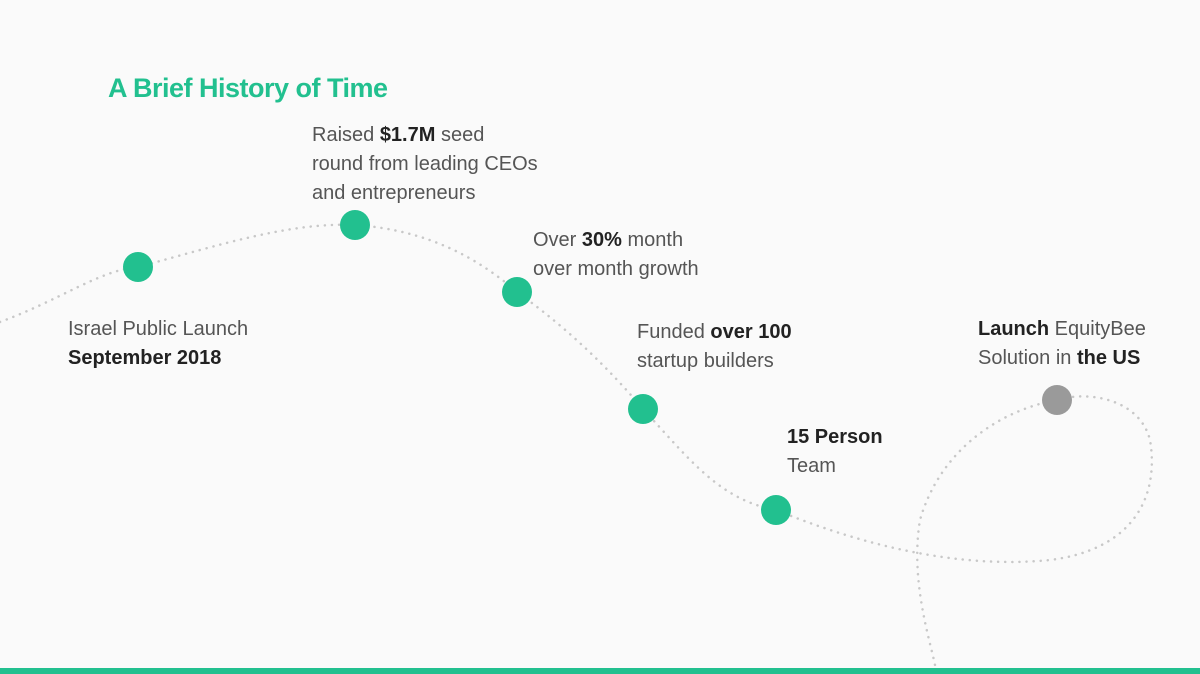 The height and width of the screenshot is (674, 1200). I want to click on text-span: Israel Public Launch, so click(158, 329).